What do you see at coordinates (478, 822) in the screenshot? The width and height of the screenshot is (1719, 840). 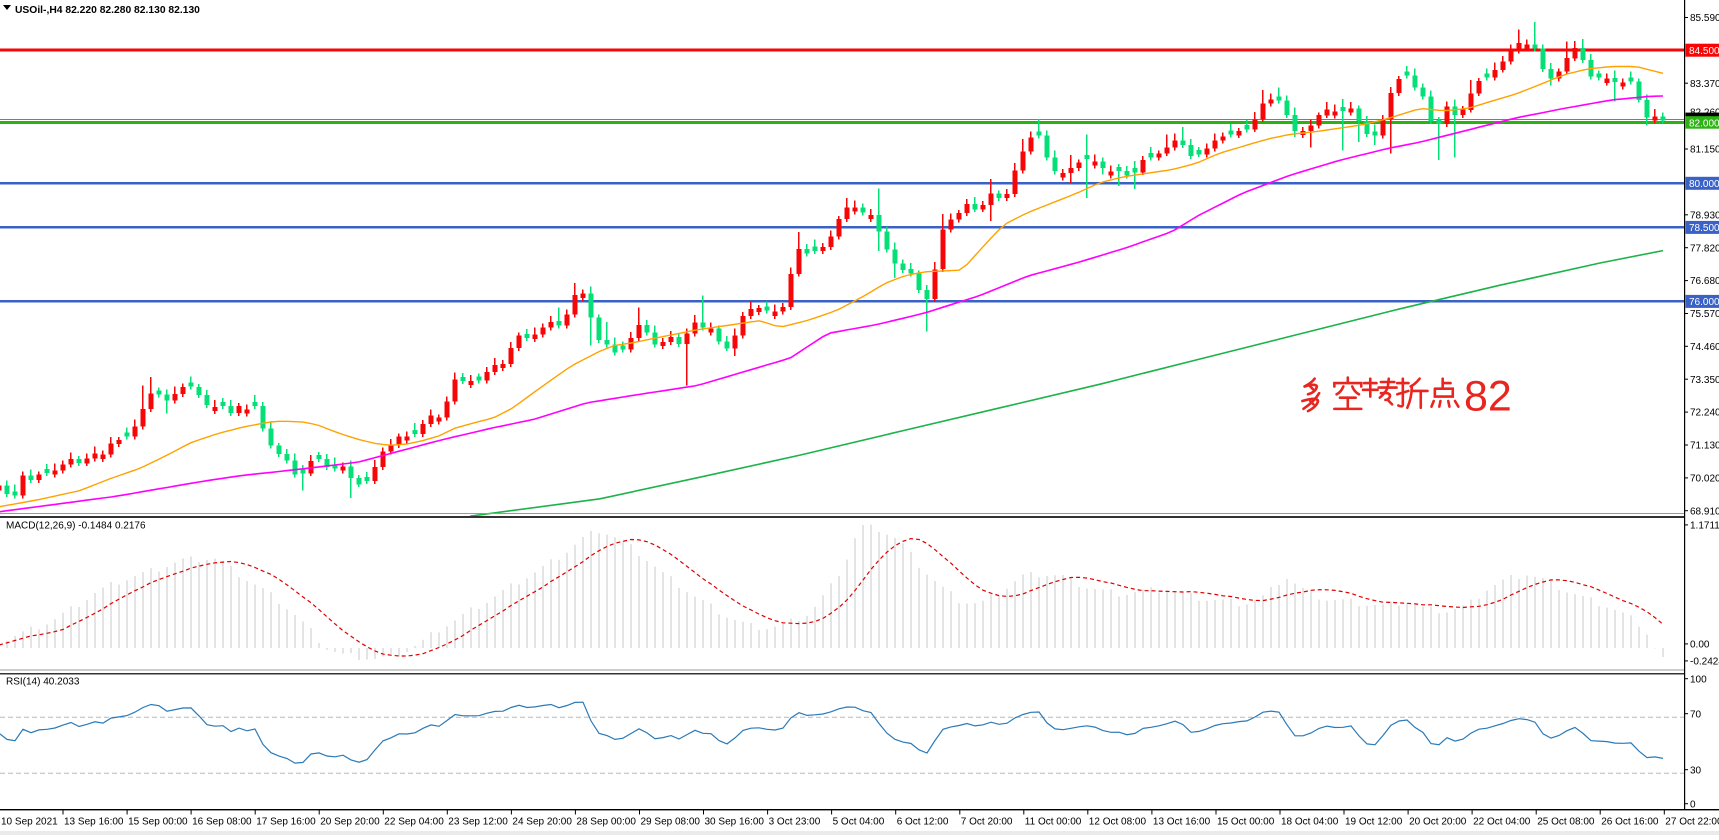 I see `svg-text: 23 Sep 12:00` at bounding box center [478, 822].